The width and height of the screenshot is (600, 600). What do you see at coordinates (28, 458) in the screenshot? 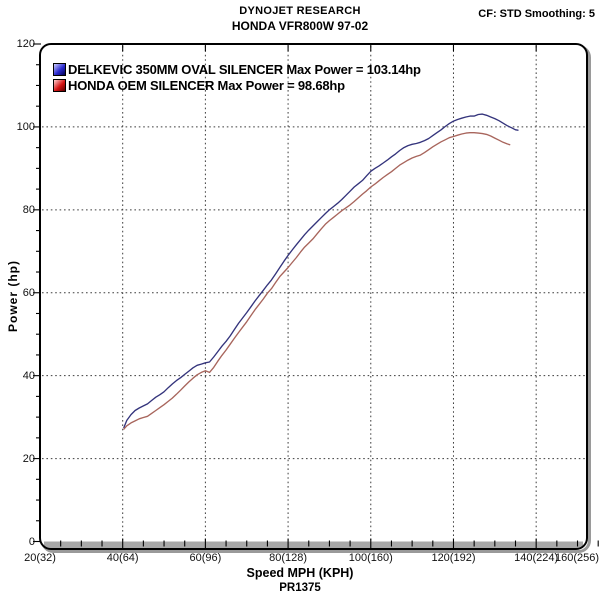
I see `y-tick-label: 20` at bounding box center [28, 458].